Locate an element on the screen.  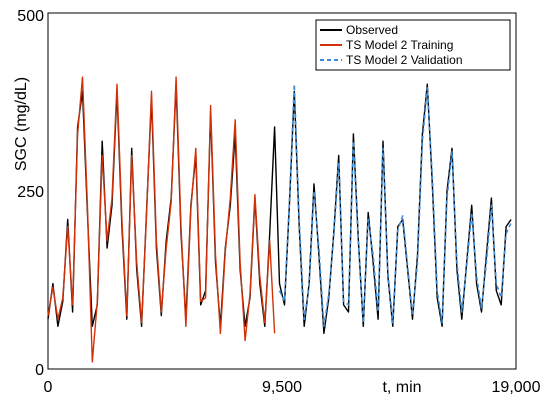
y-tick-label: 250 is located at coordinates (30, 192).